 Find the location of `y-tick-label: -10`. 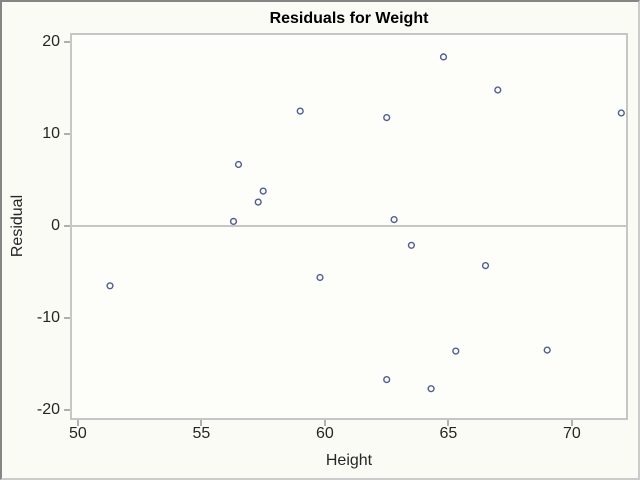

y-tick-label: -10 is located at coordinates (48, 317).